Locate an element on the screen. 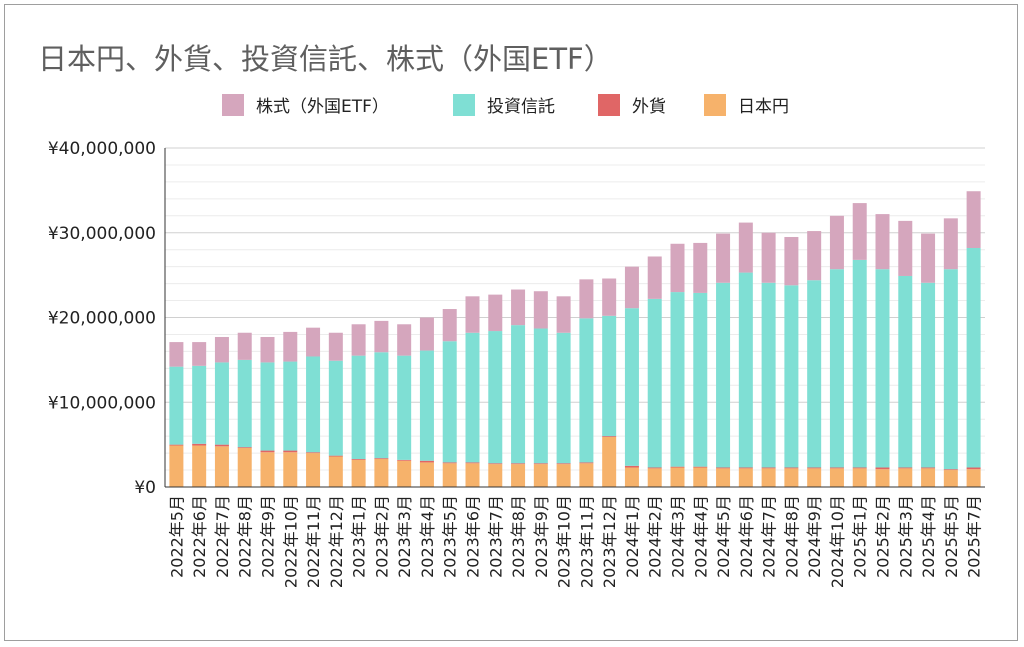  legend-item-foreign-currency: 外貨 is located at coordinates (632, 104).